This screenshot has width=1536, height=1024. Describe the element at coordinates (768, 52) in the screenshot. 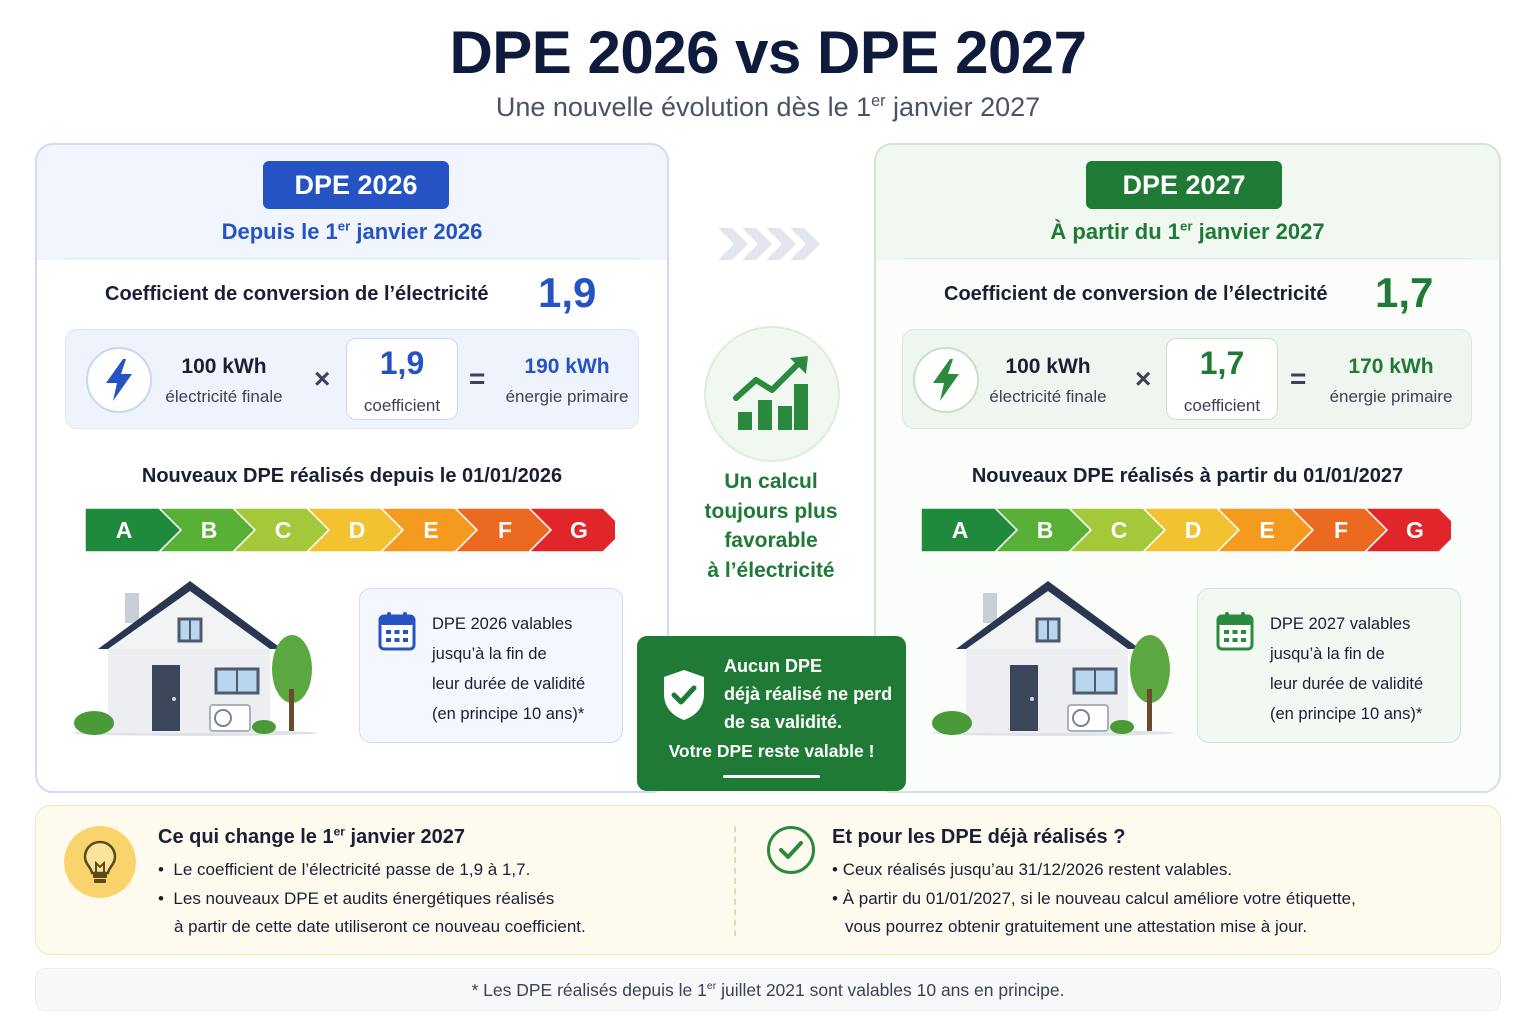

I see `page-title: DPE 2026 vs DPE 2027` at that location.